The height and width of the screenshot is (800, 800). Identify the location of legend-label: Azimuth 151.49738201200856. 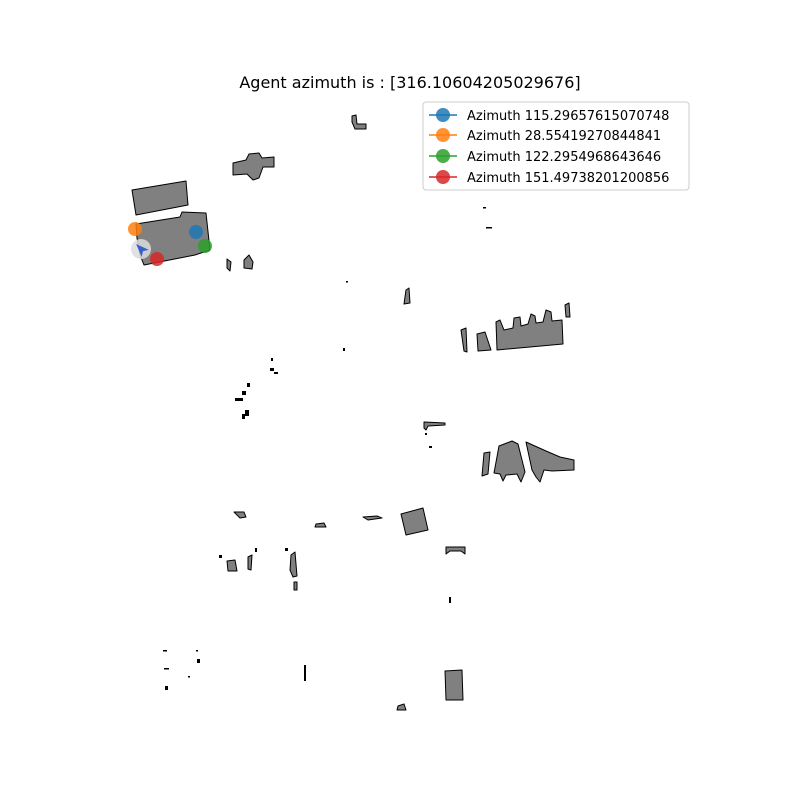
(568, 178).